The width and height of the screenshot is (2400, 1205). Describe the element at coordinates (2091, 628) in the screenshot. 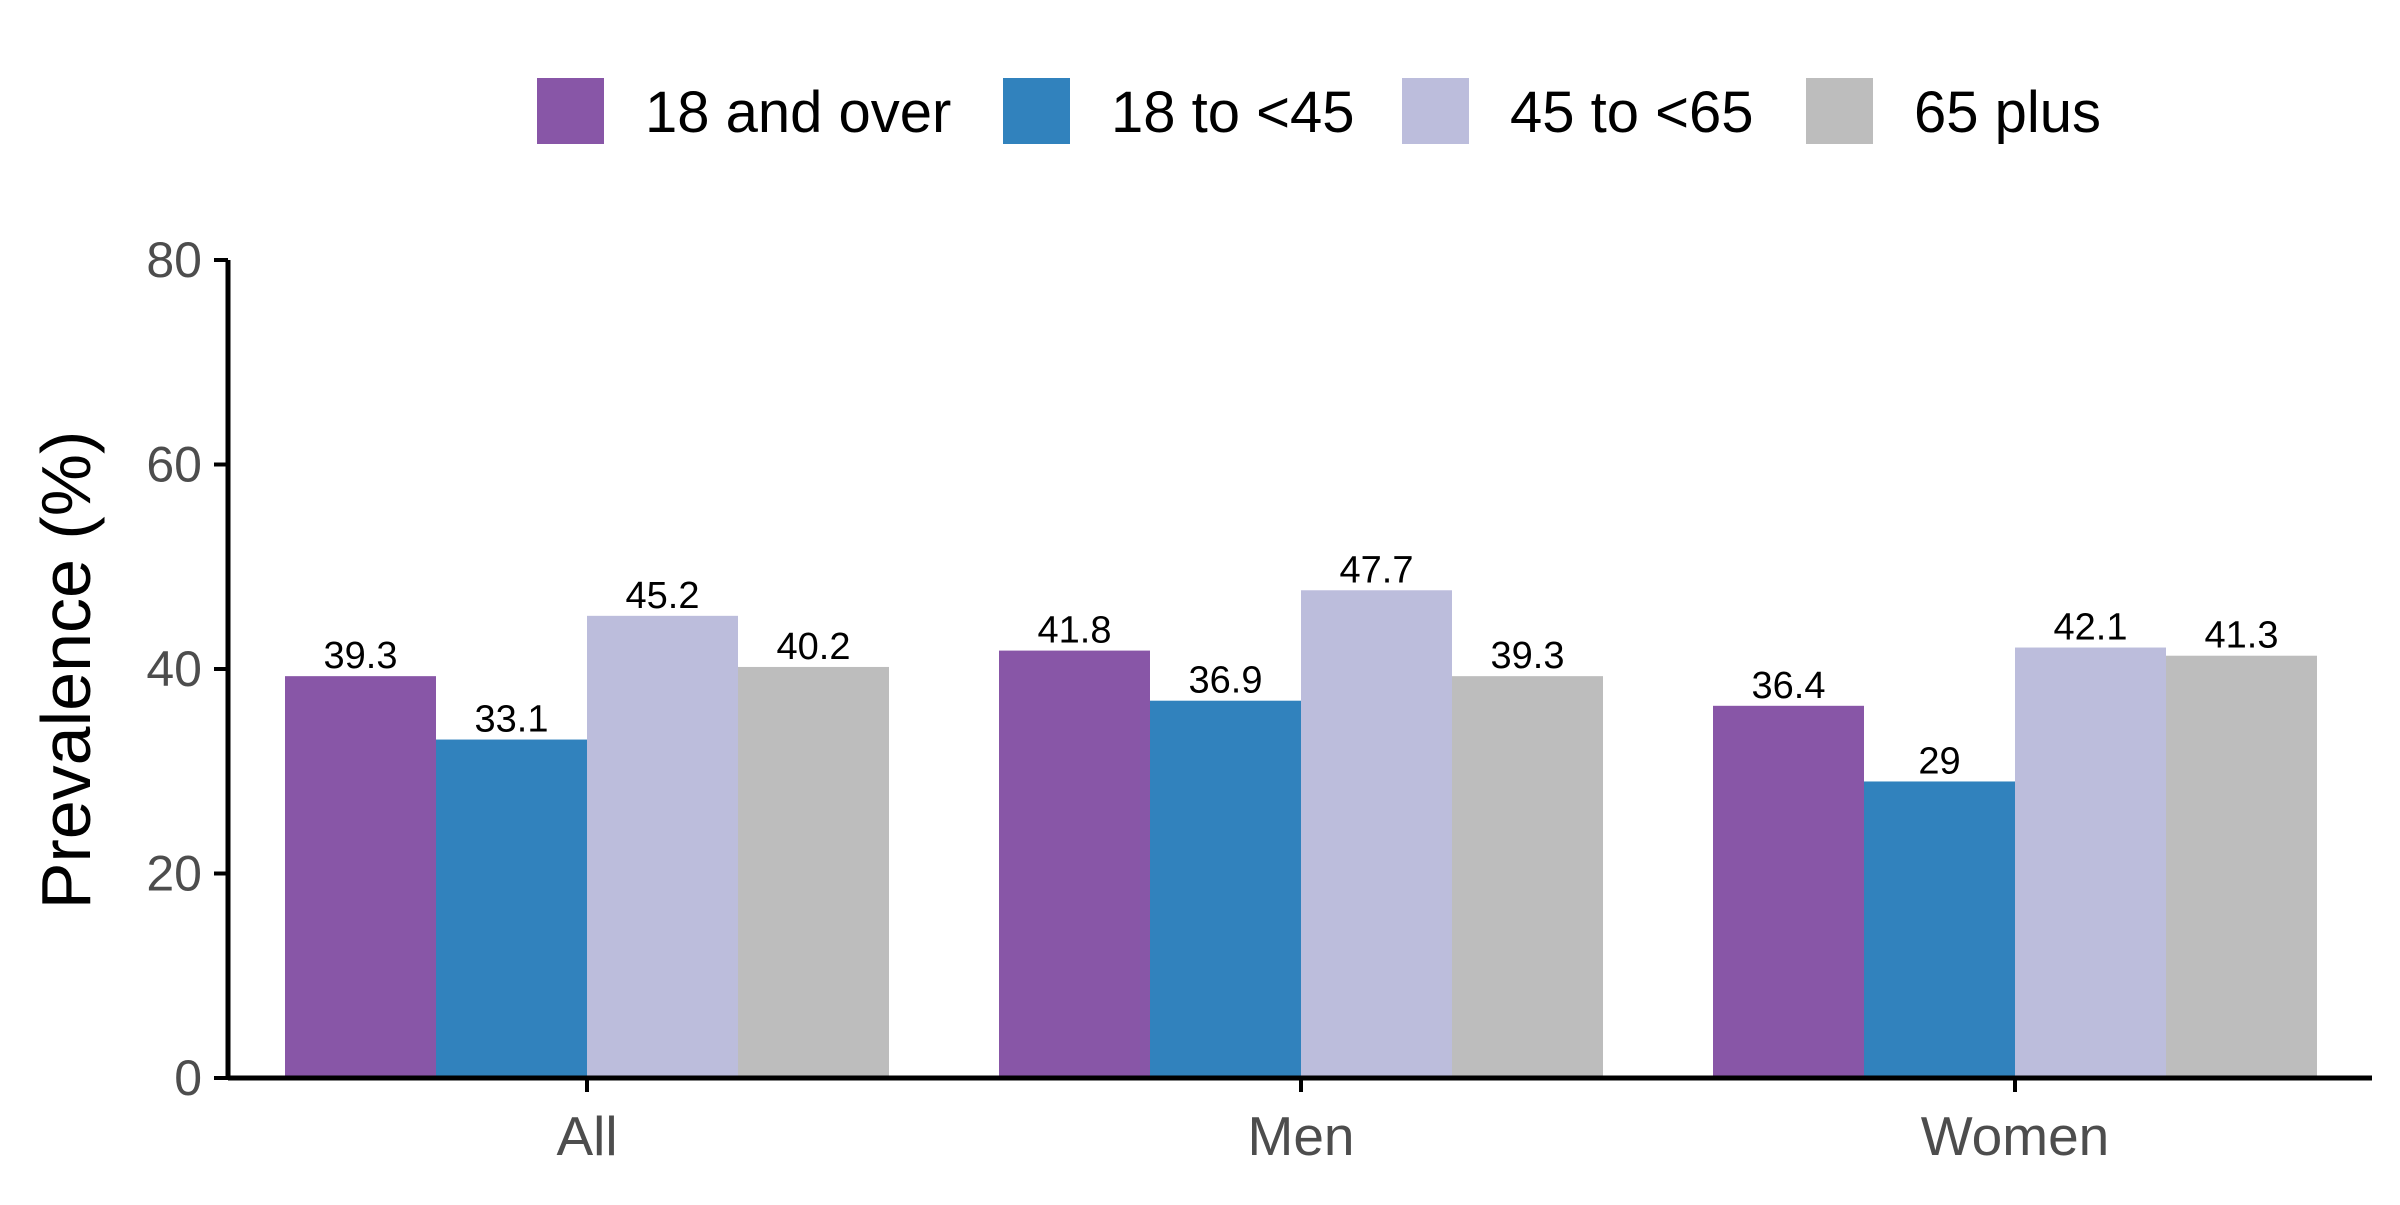

I see `value-label-women-45-to-65: 42.1` at that location.